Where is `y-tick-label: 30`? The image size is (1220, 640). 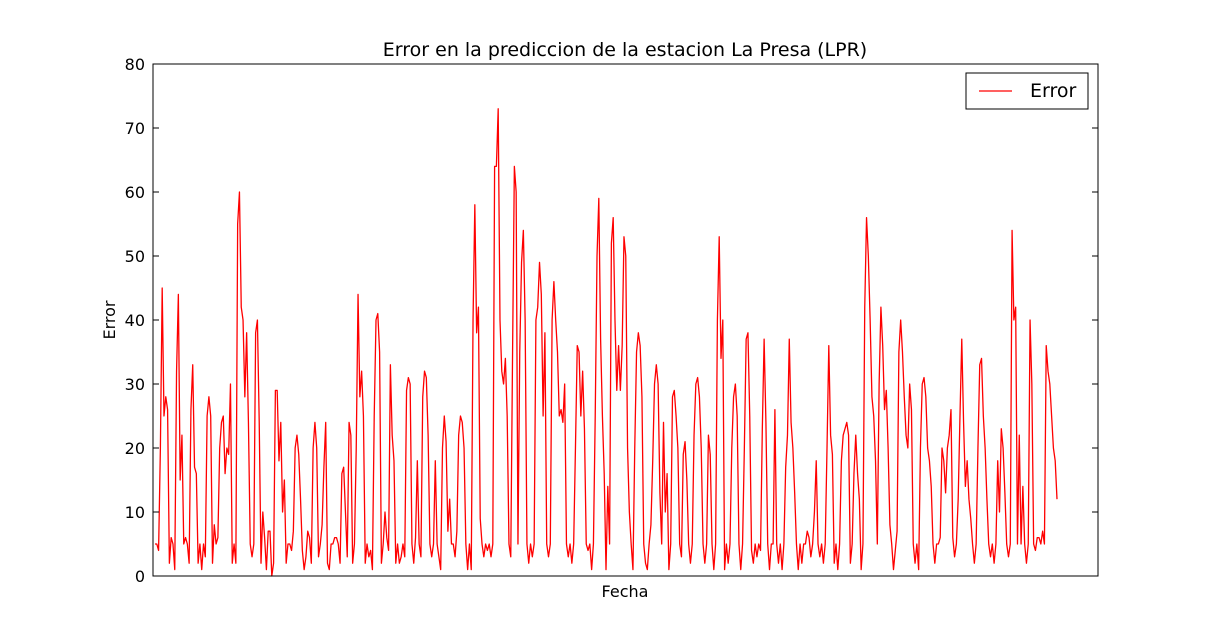
y-tick-label: 30 is located at coordinates (135, 384).